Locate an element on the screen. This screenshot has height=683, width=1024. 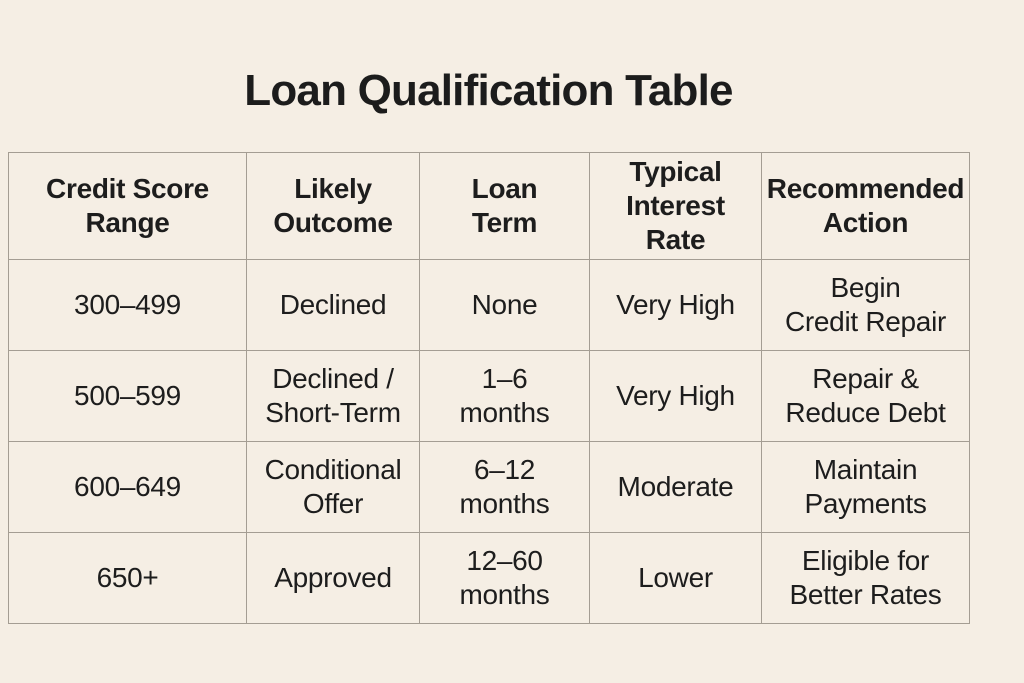
cell-likely-outcome: Conditional Offer is located at coordinates (333, 487).